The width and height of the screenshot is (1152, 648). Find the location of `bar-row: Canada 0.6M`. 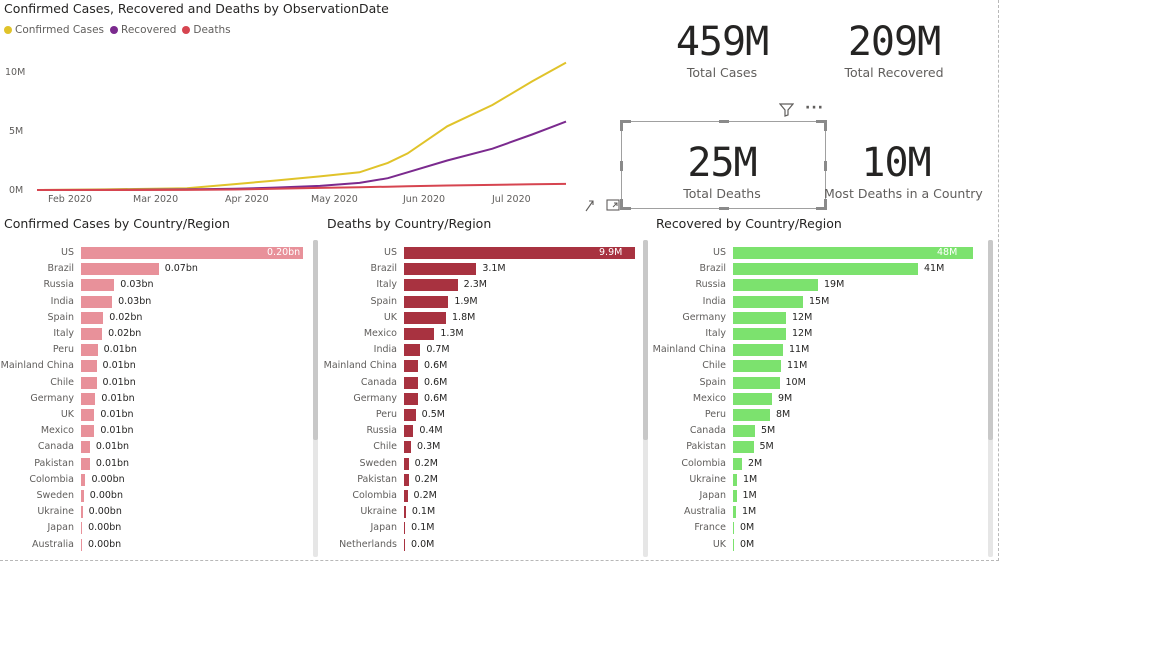

bar-row: Canada 0.6M is located at coordinates (483, 382).